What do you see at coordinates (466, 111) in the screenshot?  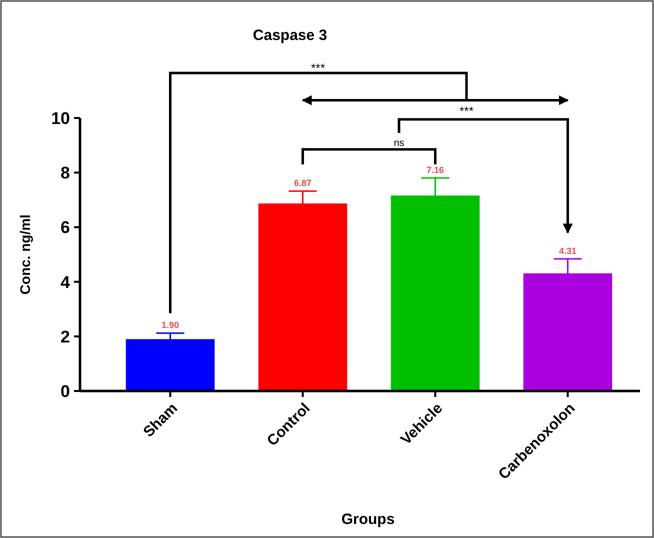 I see `annotation: ***` at bounding box center [466, 111].